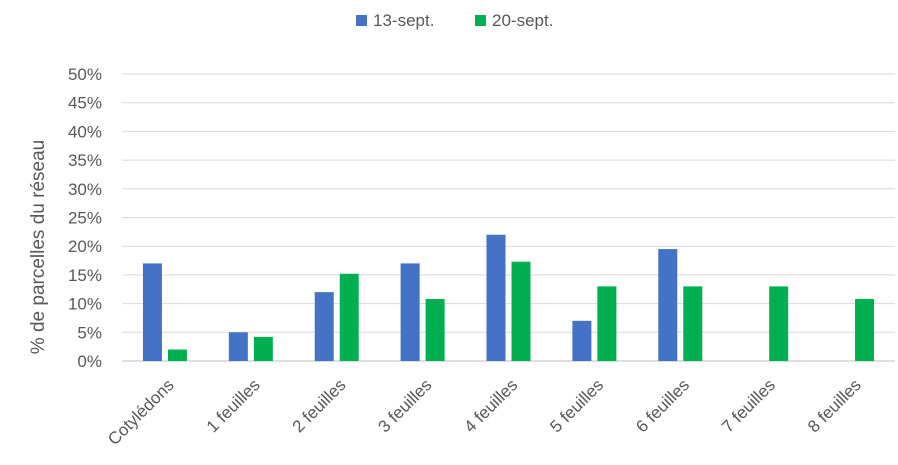 The width and height of the screenshot is (898, 465). What do you see at coordinates (319, 405) in the screenshot?
I see `x-tick-label: 2 feuilles` at bounding box center [319, 405].